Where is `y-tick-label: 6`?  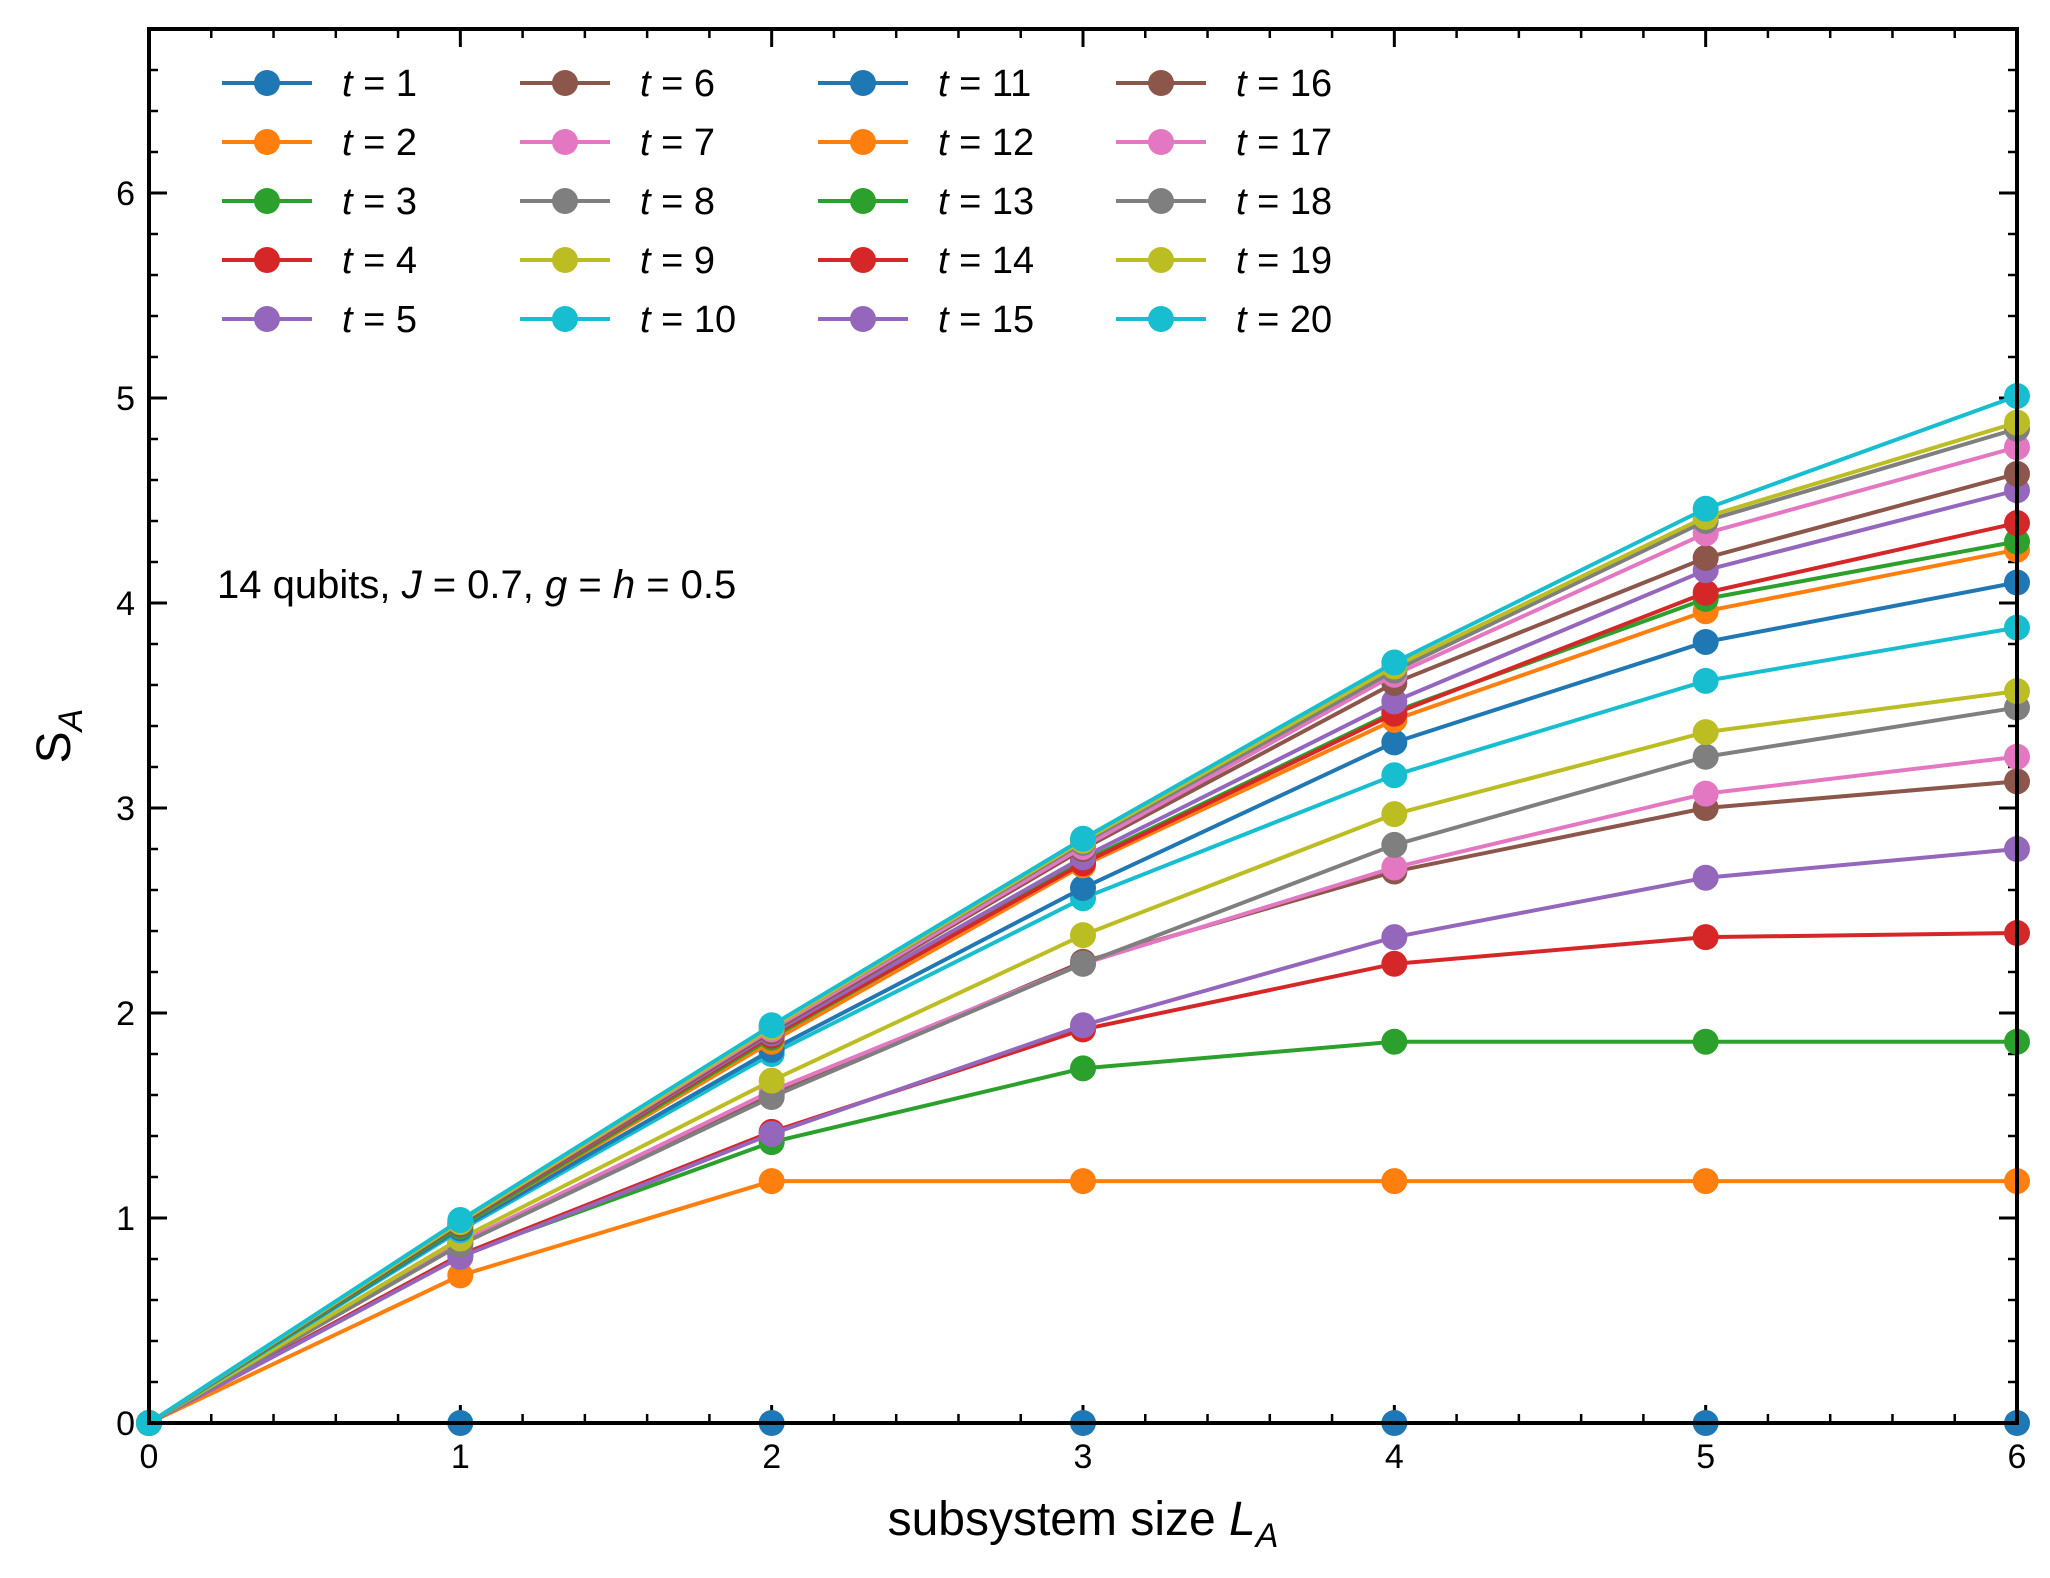 y-tick-label: 6 is located at coordinates (125, 194).